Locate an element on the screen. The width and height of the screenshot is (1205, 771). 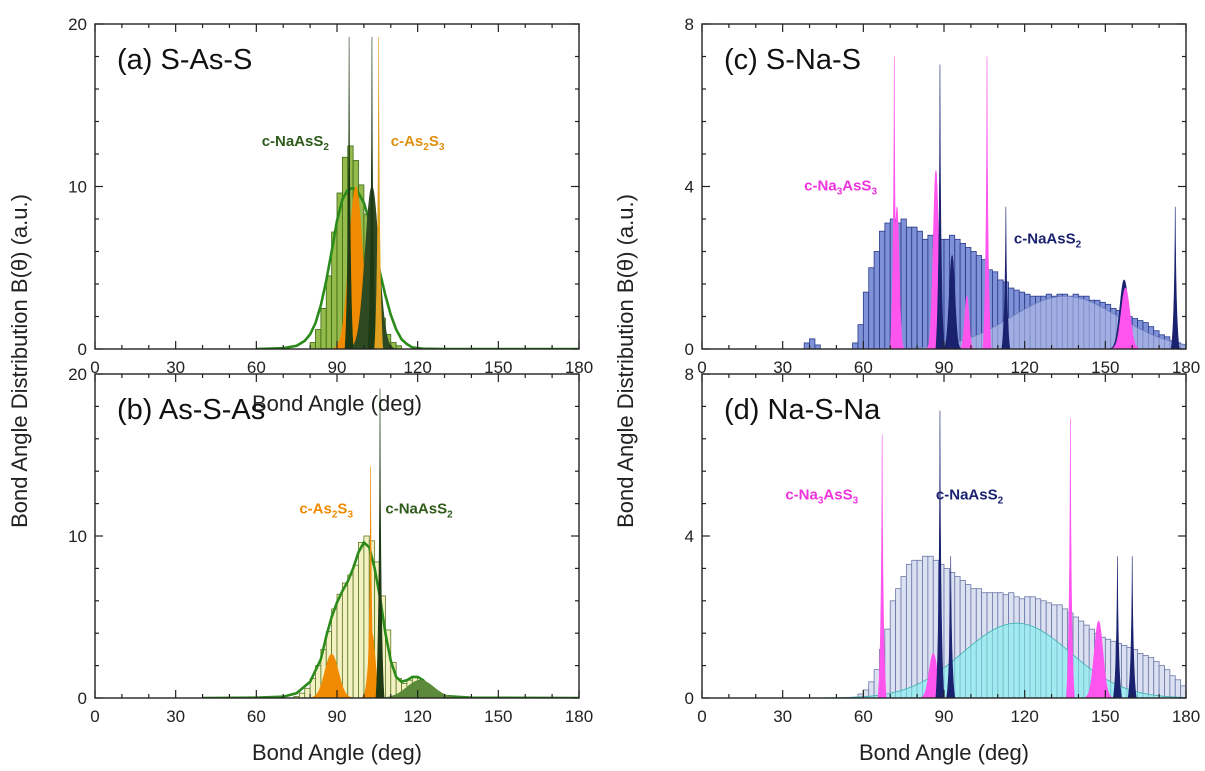
panel-title-c: (c) S-Na-S is located at coordinates (792, 60).